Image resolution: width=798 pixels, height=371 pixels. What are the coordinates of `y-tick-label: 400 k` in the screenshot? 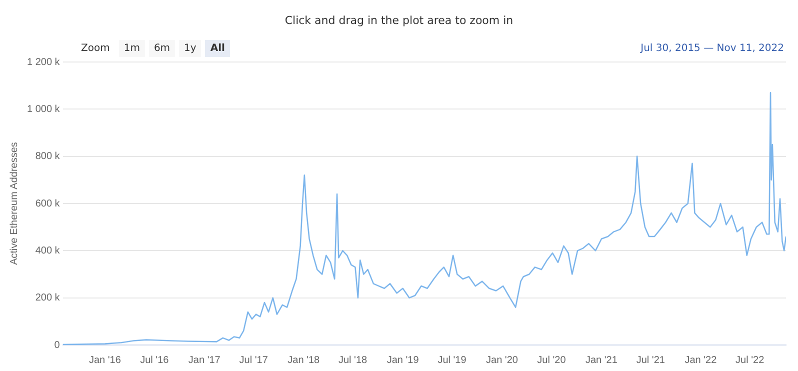 It's located at (48, 250).